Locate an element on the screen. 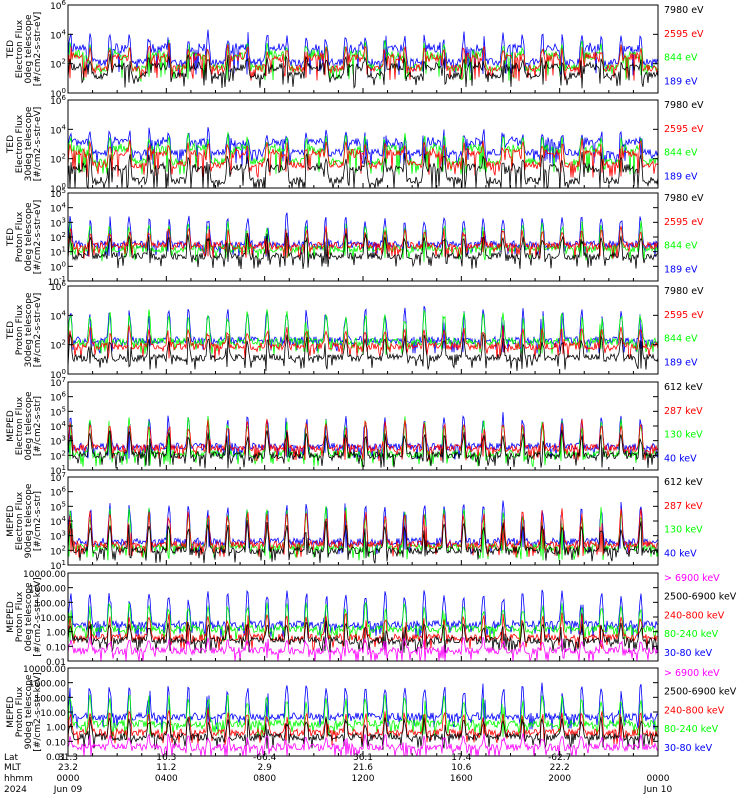 The image size is (750, 800). legend-entry: 2500-6900 keV is located at coordinates (700, 597).